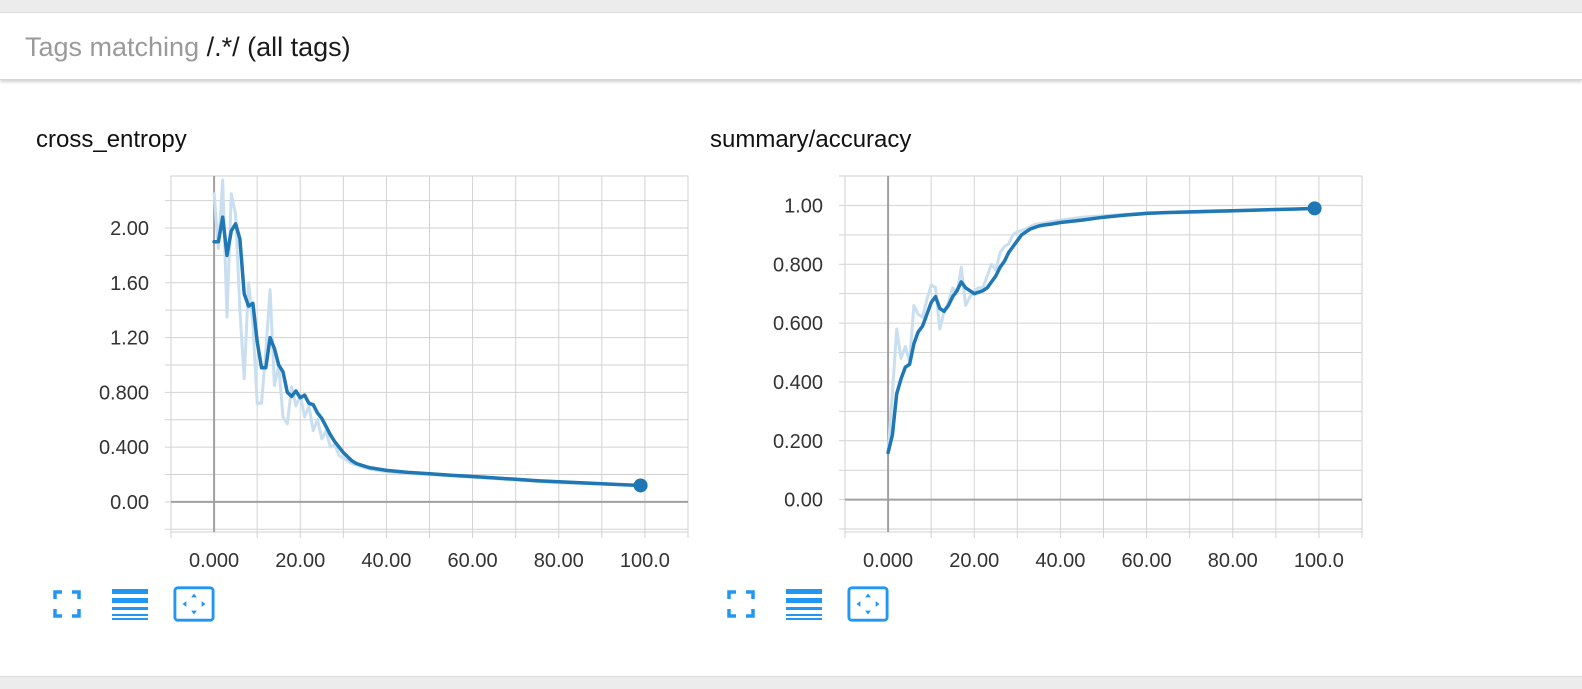 The height and width of the screenshot is (689, 1582). What do you see at coordinates (129, 229) in the screenshot?
I see `y-tick-label: 2.00` at bounding box center [129, 229].